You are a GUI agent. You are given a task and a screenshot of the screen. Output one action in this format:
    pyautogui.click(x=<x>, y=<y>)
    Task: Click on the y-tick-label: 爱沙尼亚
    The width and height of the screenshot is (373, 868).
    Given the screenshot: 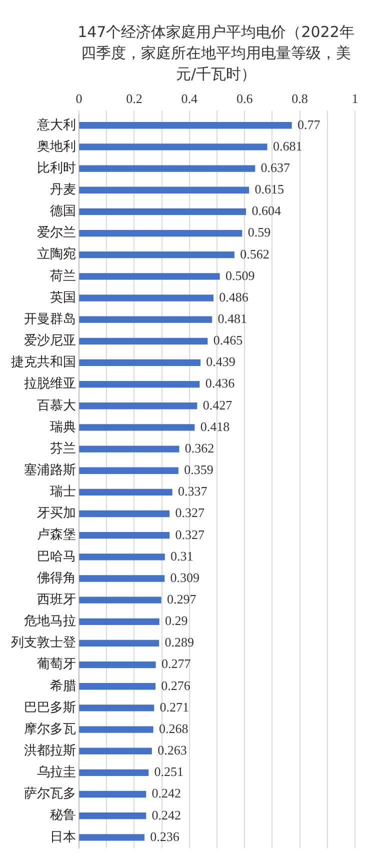 What is the action you would take?
    pyautogui.click(x=50, y=341)
    